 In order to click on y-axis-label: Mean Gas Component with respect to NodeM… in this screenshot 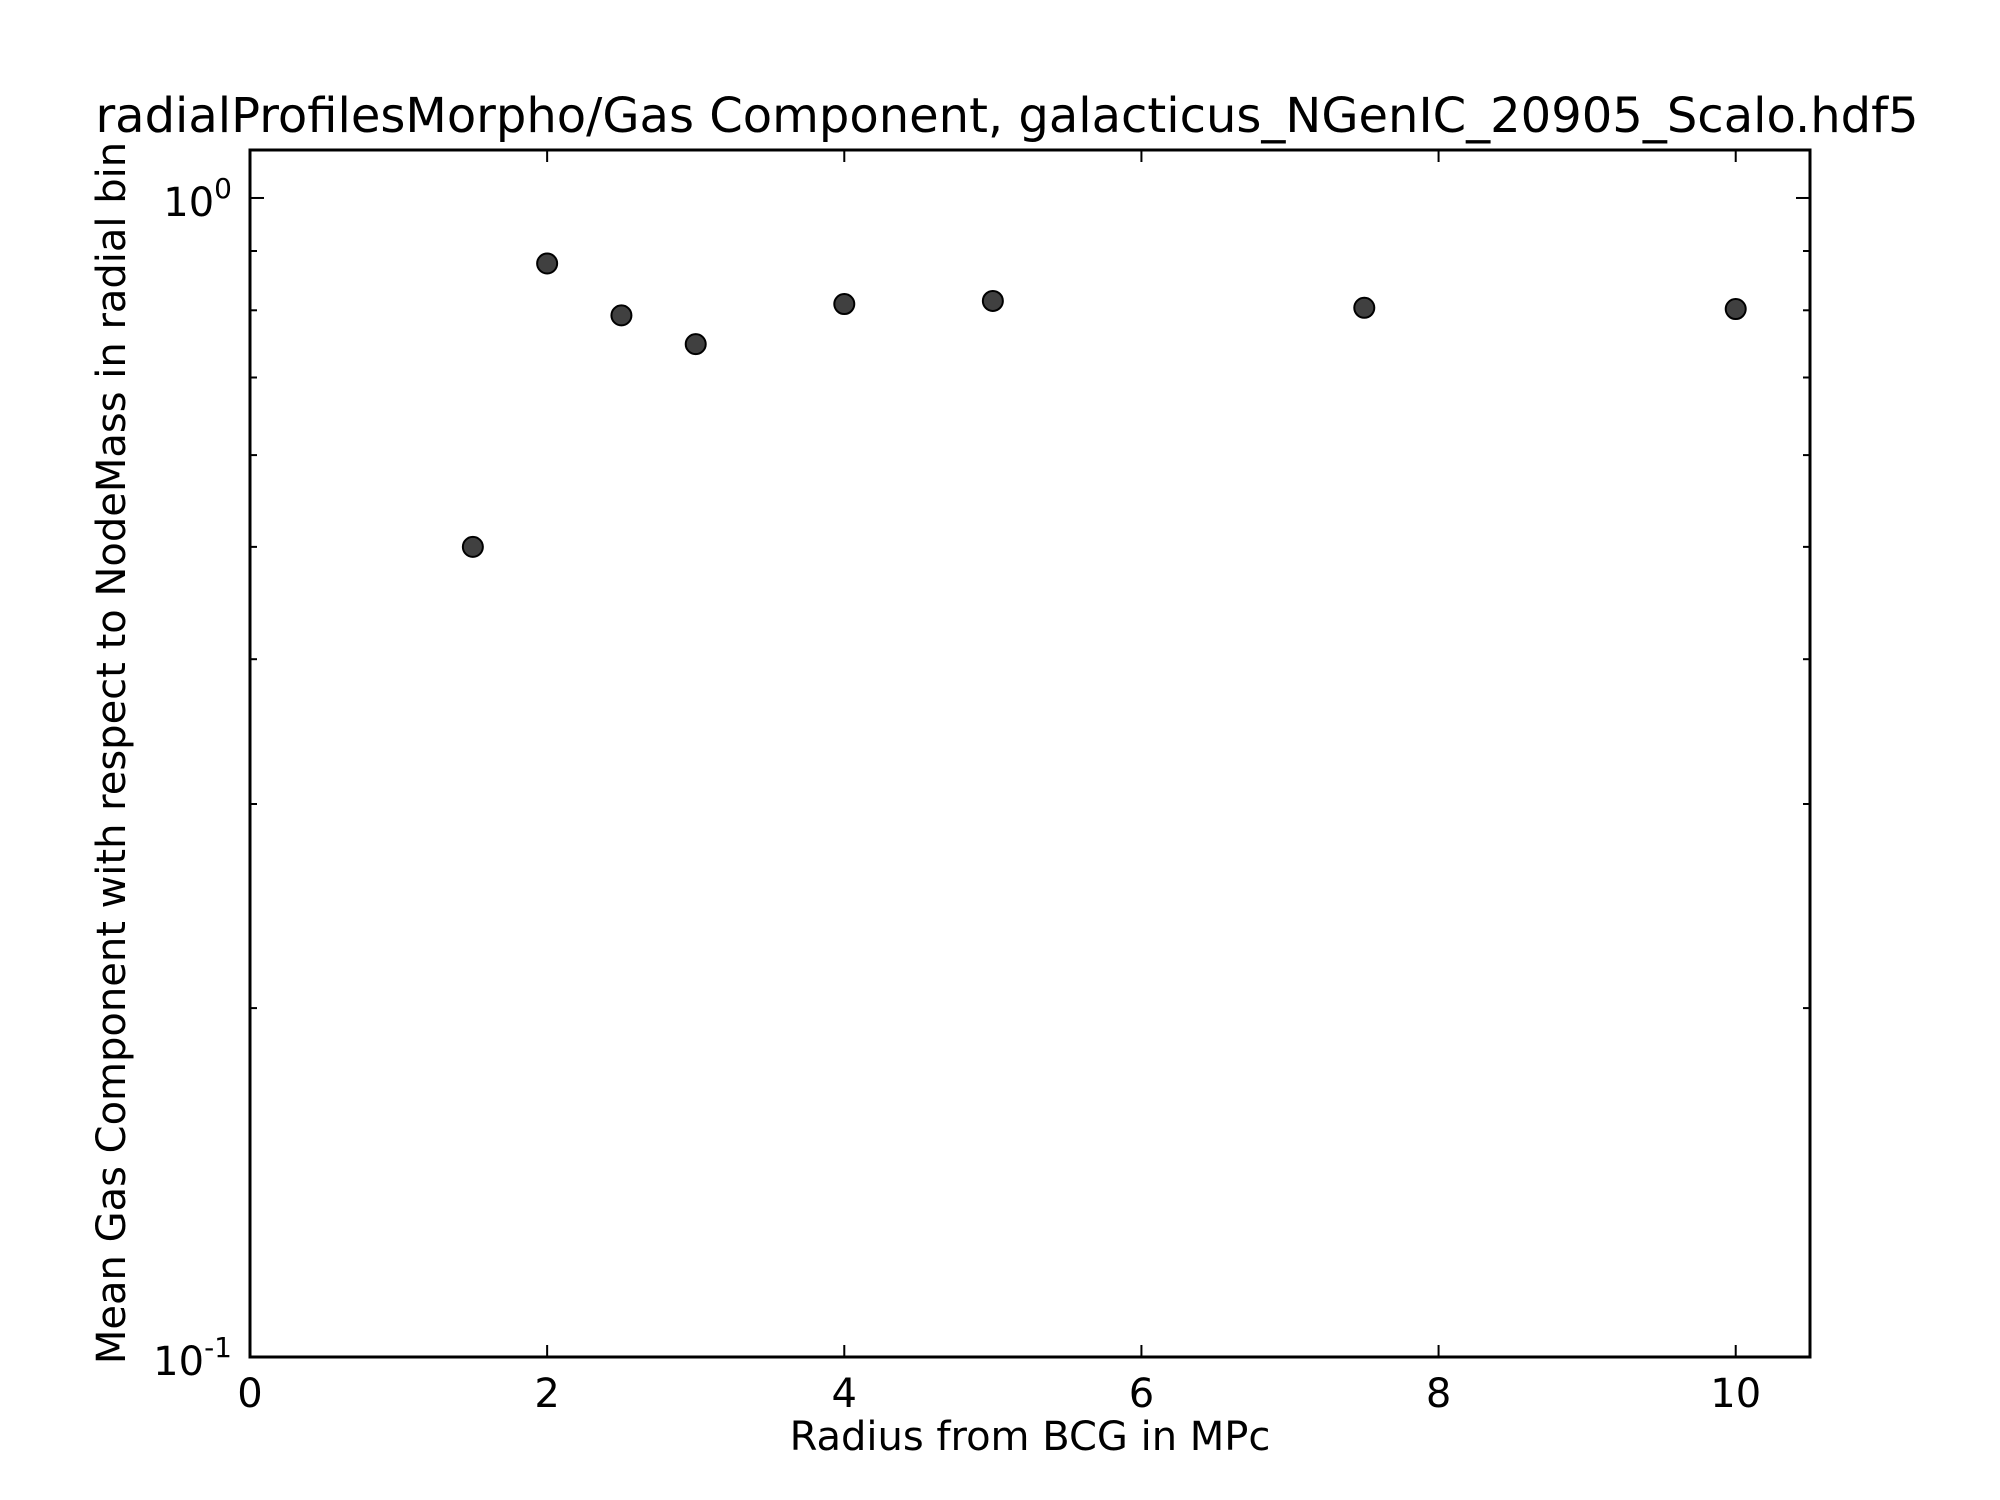, I will do `click(112, 753)`.